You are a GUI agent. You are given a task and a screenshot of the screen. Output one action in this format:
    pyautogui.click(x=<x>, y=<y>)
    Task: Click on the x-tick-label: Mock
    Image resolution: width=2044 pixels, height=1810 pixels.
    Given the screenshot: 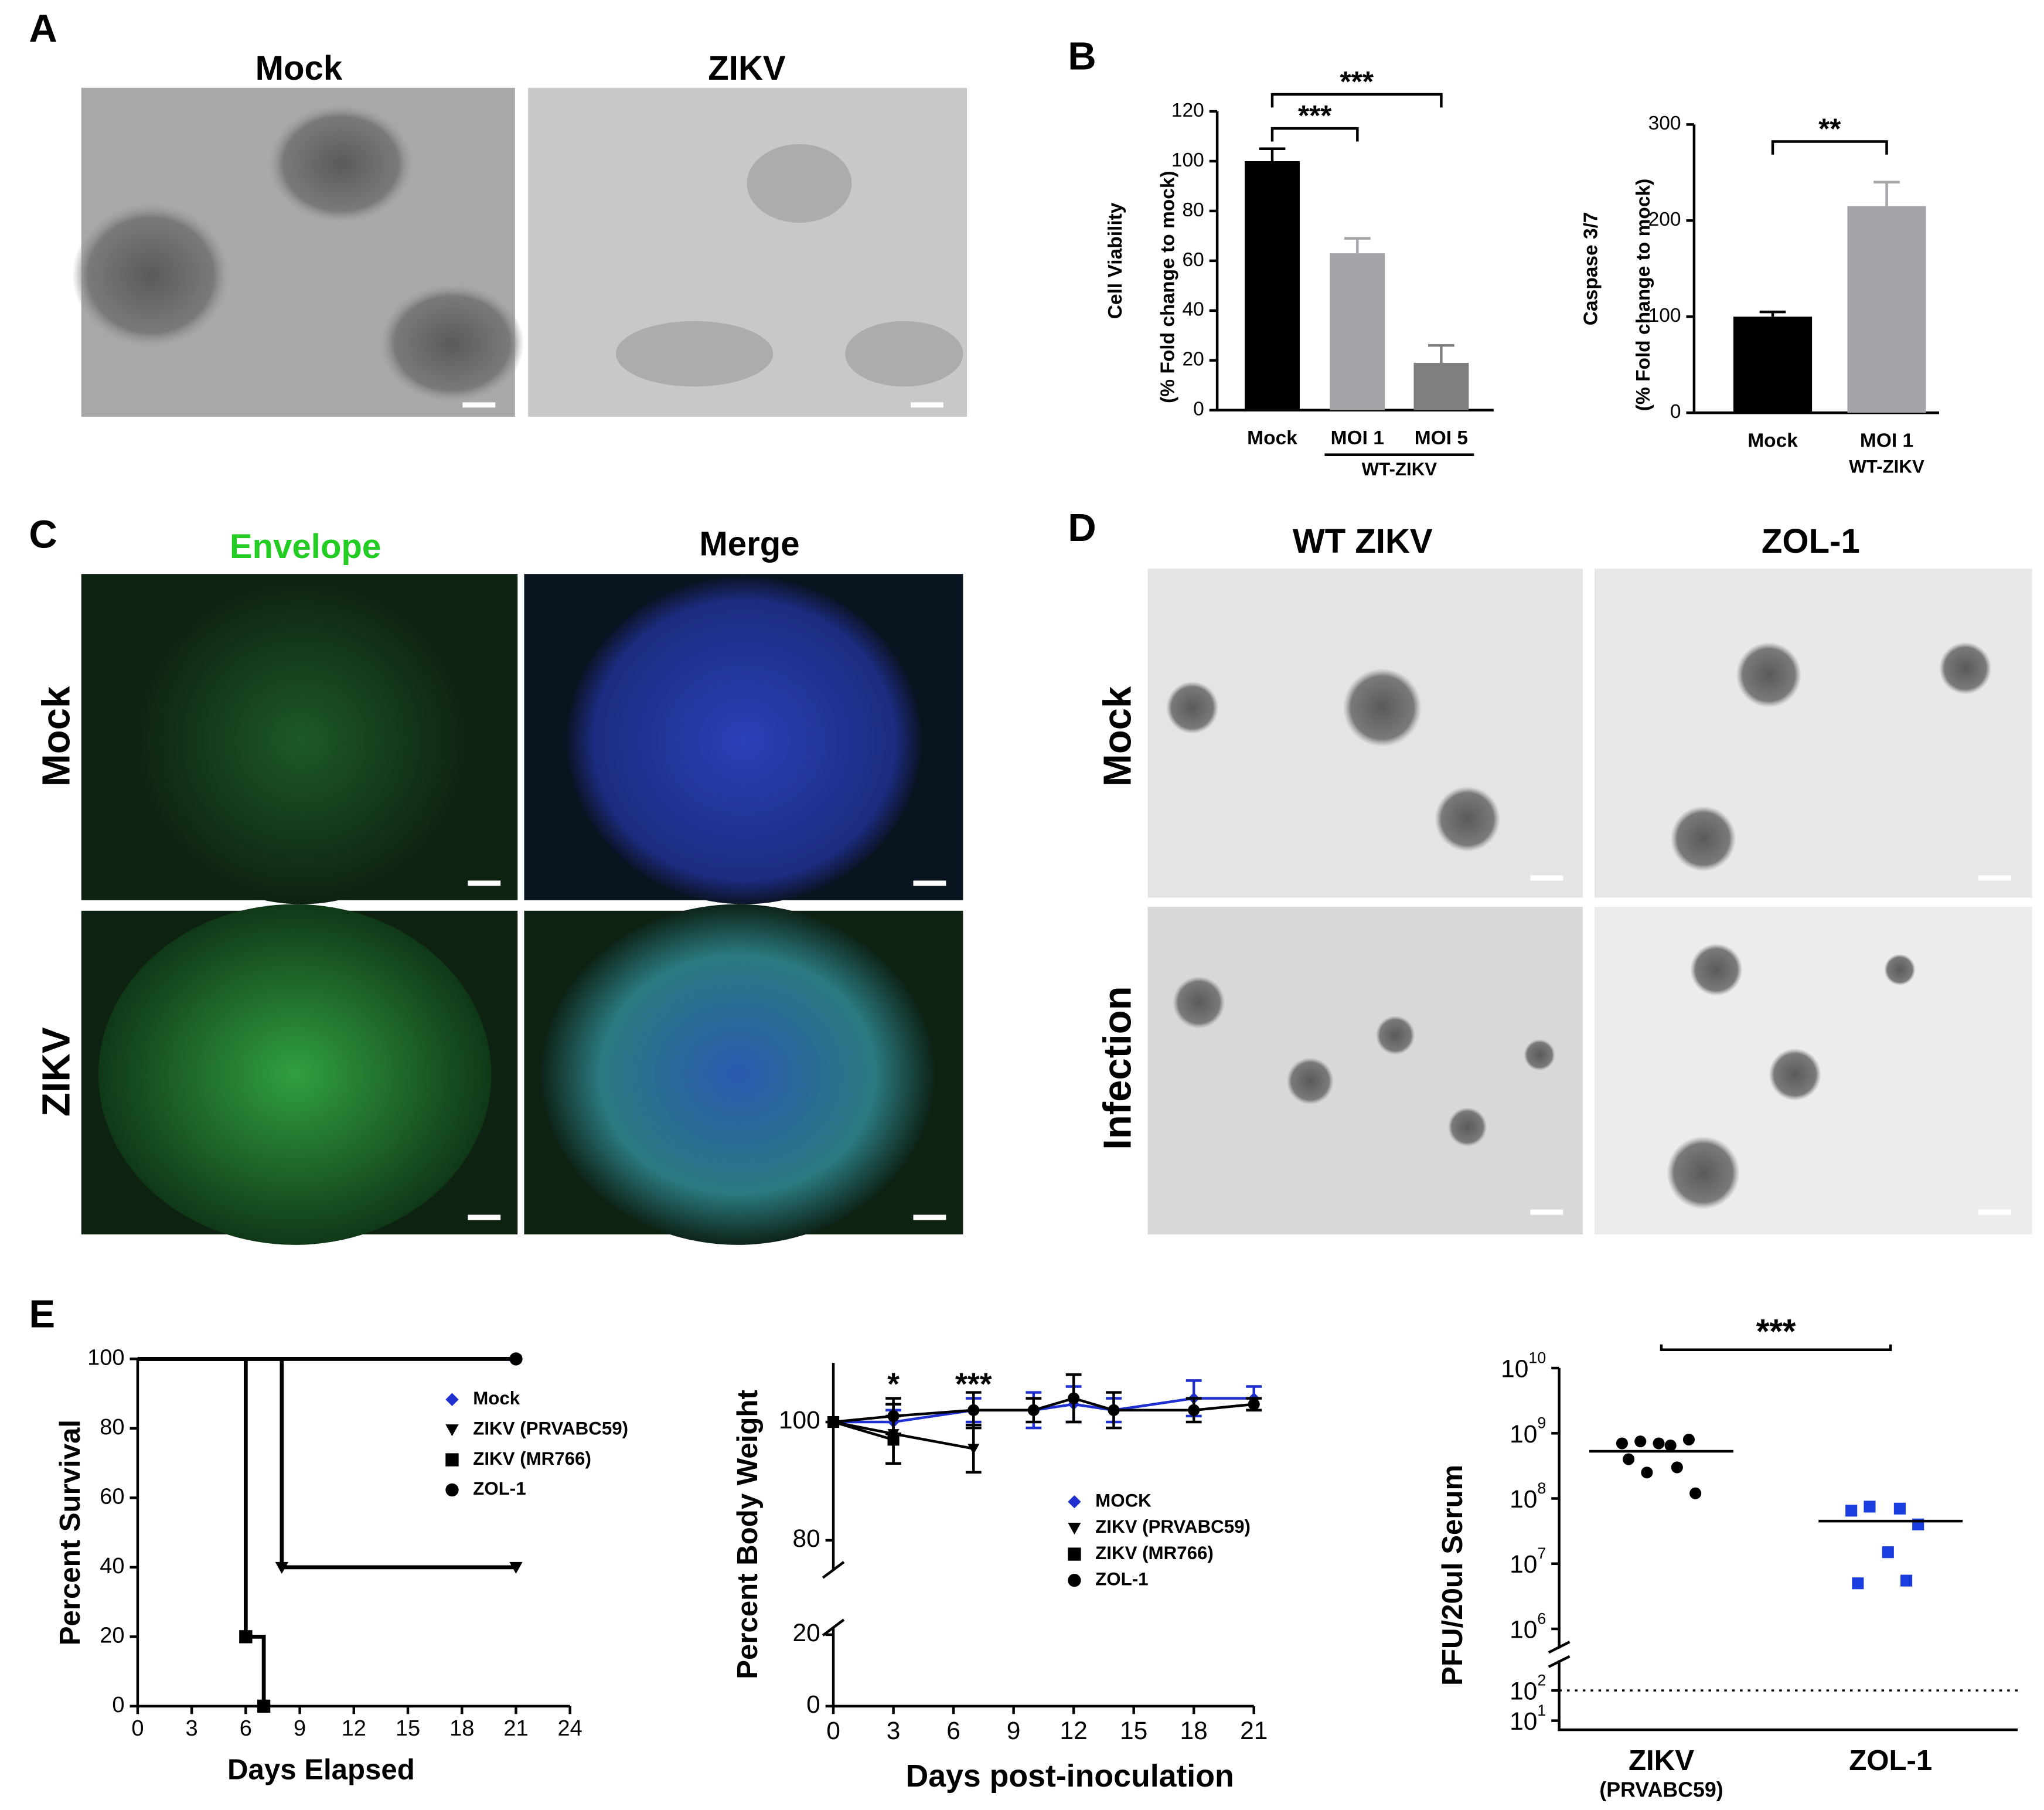 What is the action you would take?
    pyautogui.click(x=1272, y=438)
    